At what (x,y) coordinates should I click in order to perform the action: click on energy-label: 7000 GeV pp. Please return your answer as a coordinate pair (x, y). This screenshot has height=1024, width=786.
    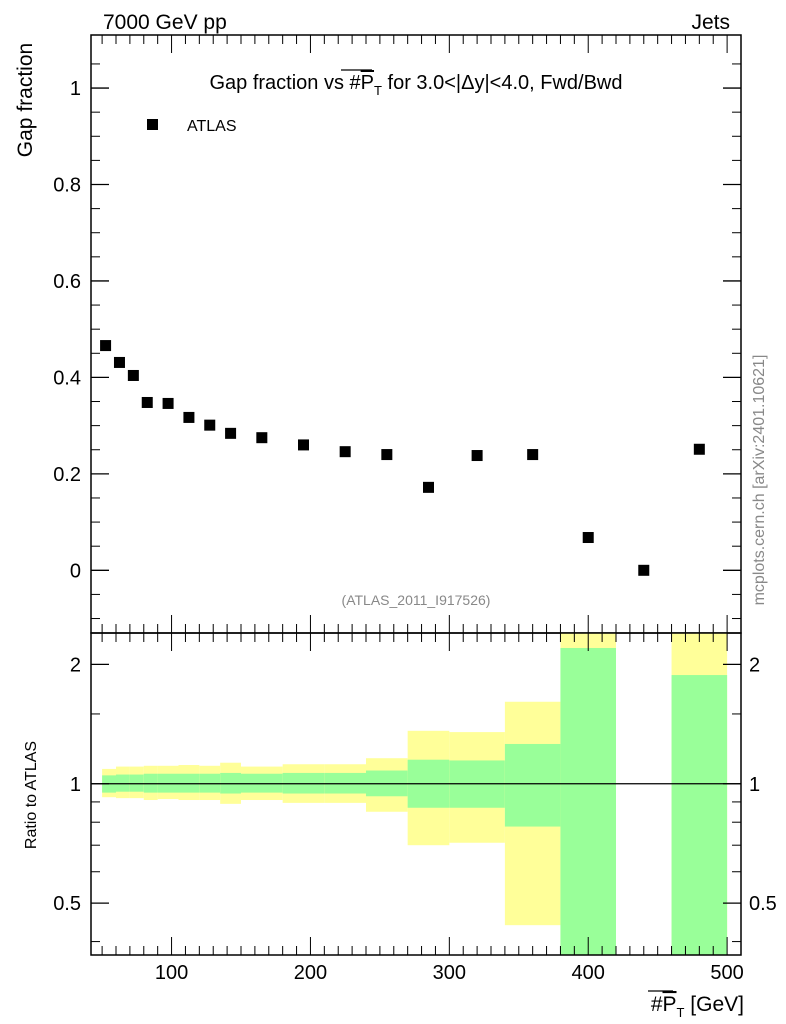
    Looking at the image, I should click on (165, 22).